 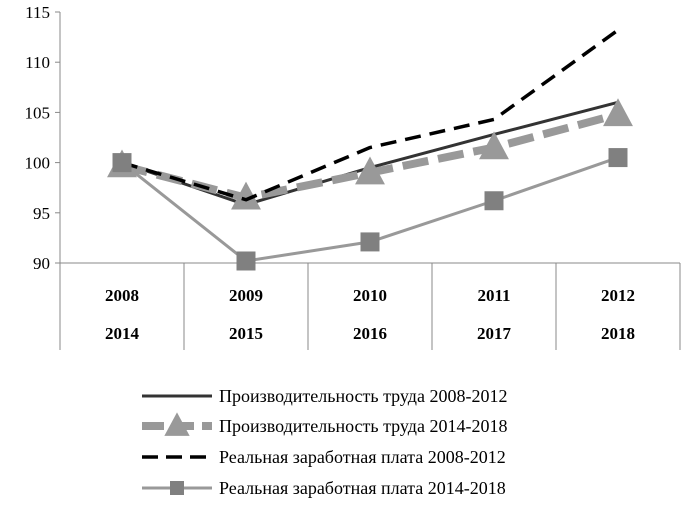 I want to click on y-tick-label: 90, so click(x=41, y=263).